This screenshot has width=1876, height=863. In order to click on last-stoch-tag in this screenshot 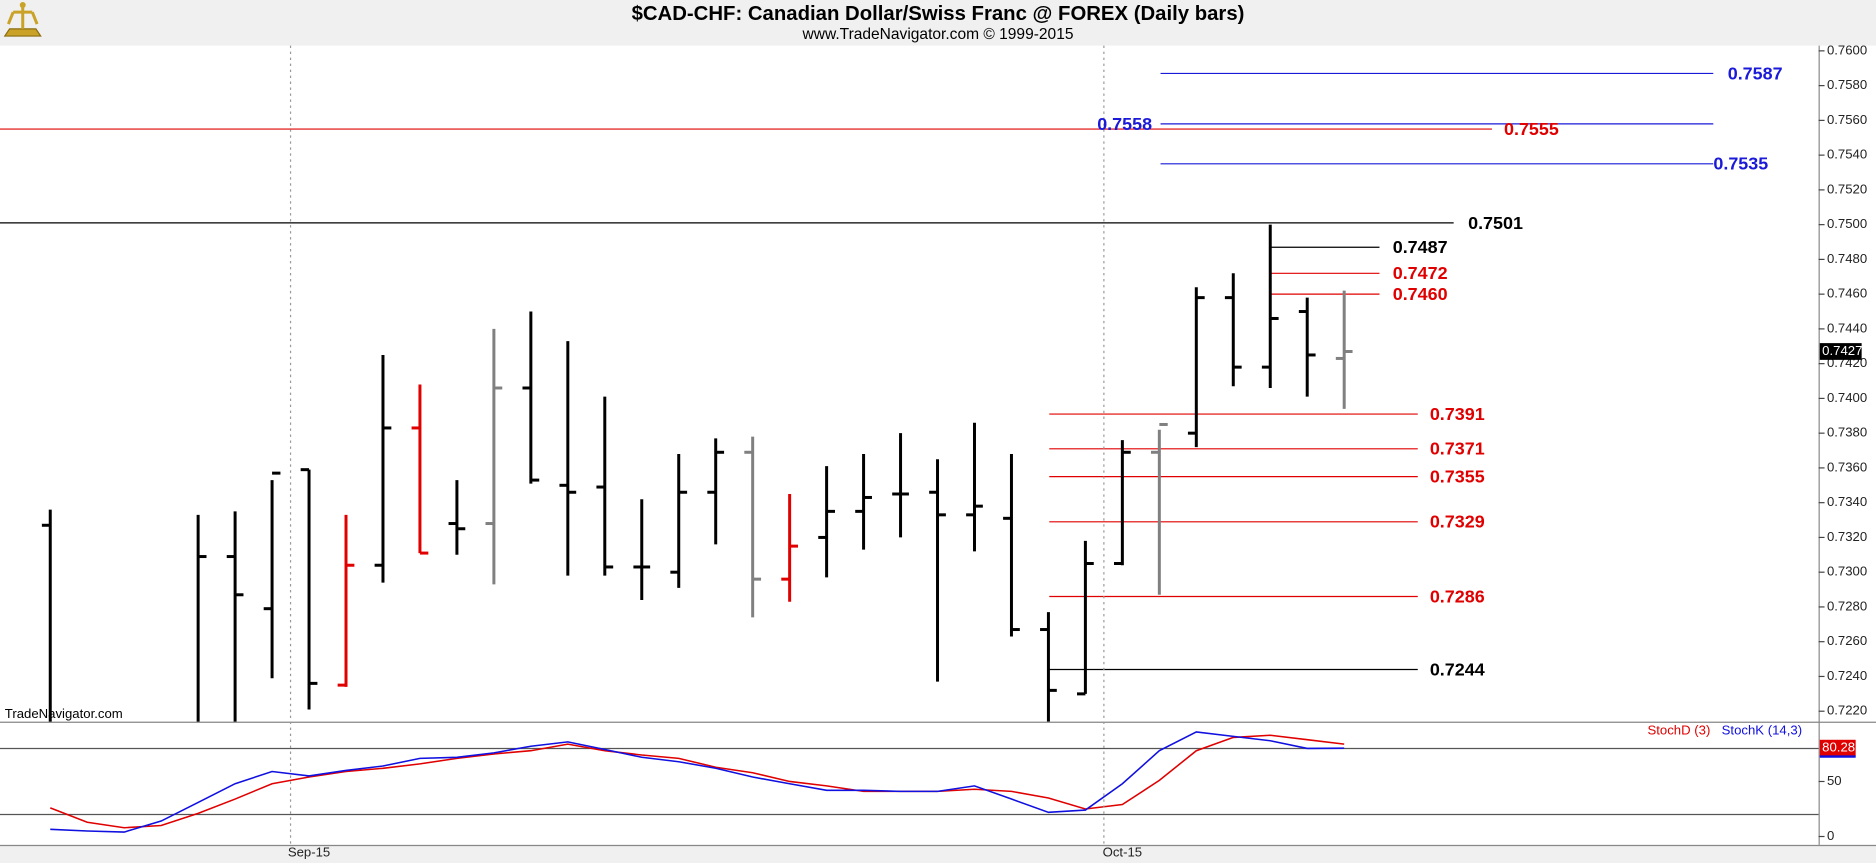, I will do `click(1837, 748)`.